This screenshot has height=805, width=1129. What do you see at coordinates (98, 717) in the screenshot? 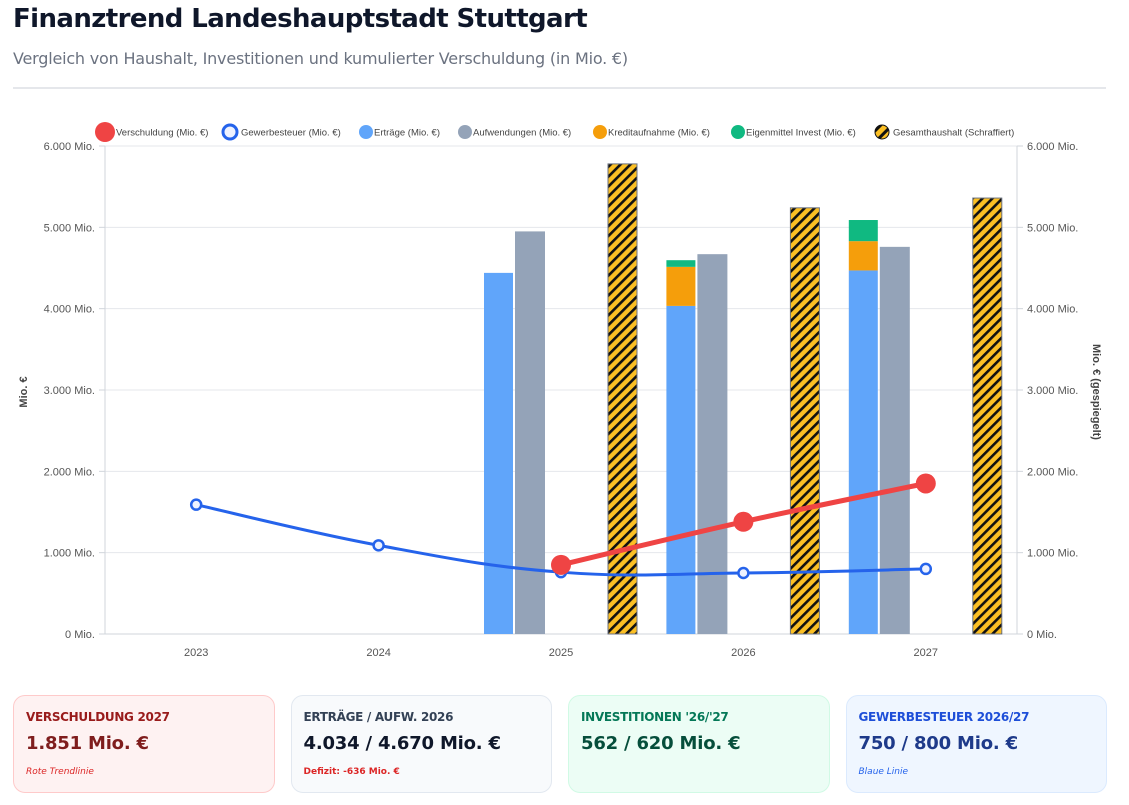
I see `kpi-label: Verschuldung 2027` at bounding box center [98, 717].